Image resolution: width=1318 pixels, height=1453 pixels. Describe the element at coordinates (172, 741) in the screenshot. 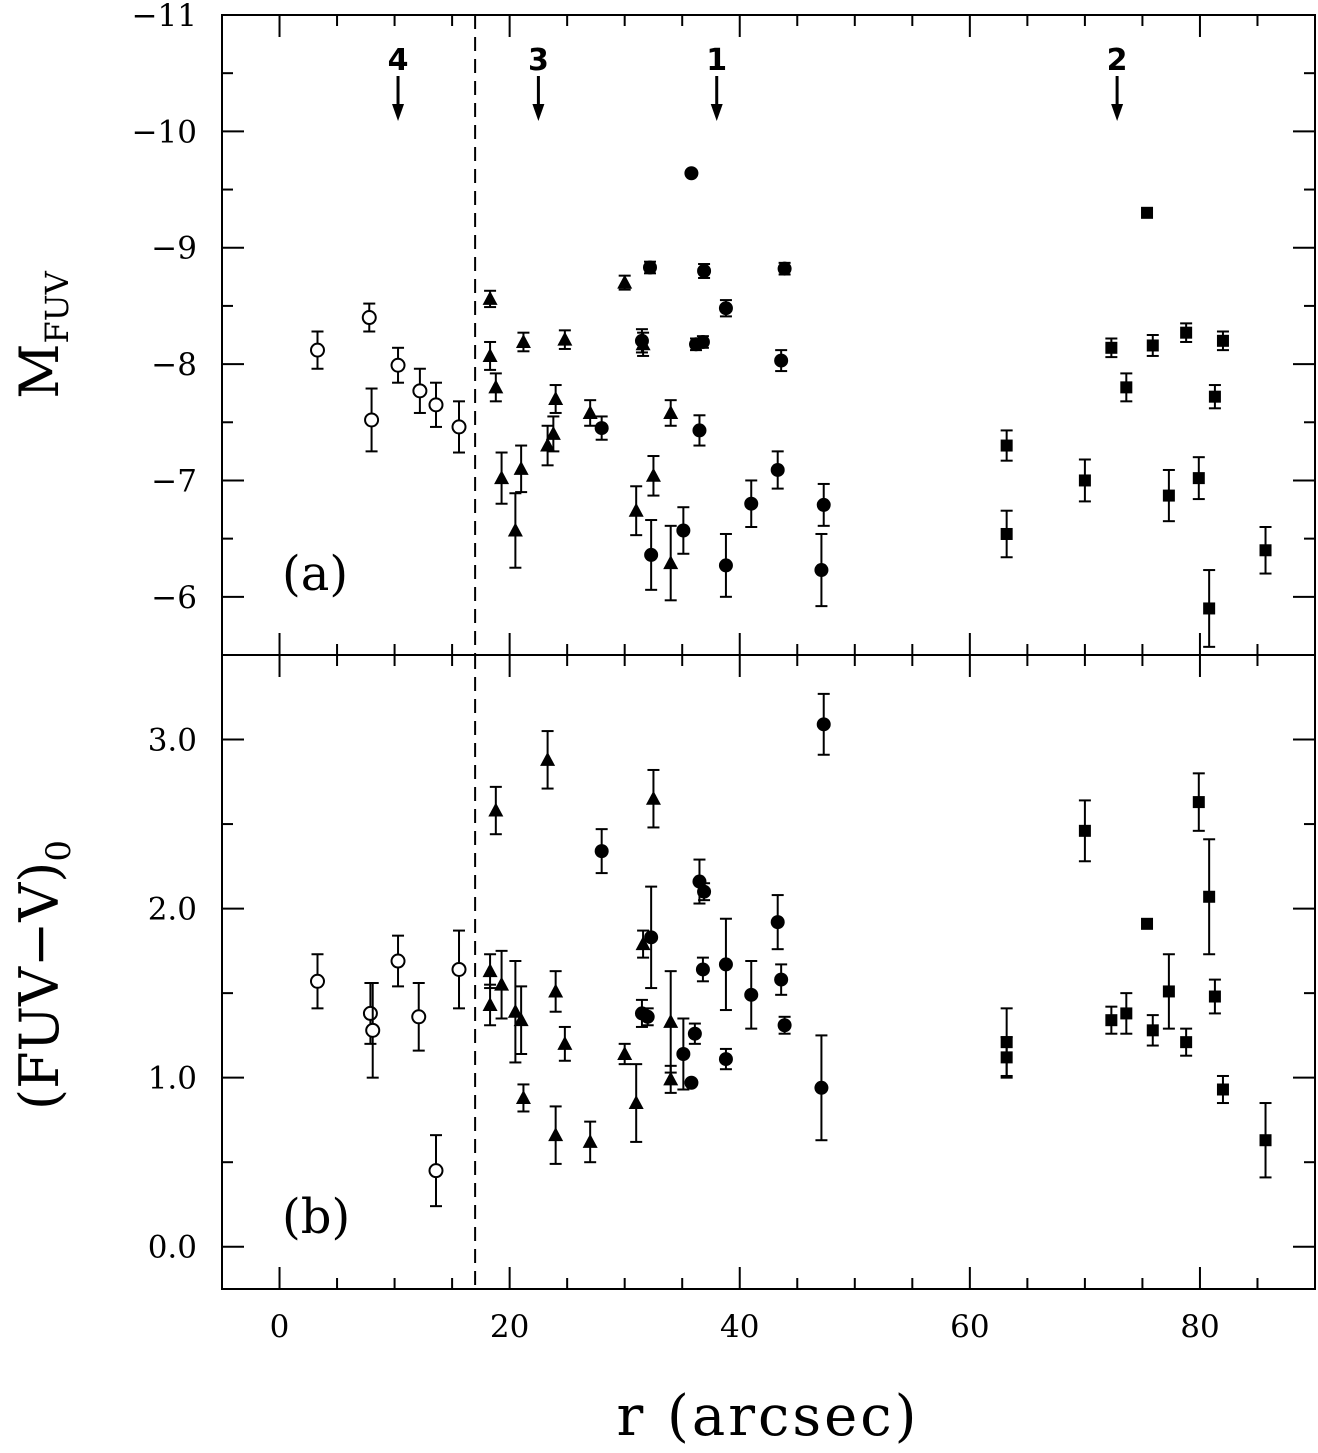

I see `panel-b-y-tick-label: 3.0` at that location.